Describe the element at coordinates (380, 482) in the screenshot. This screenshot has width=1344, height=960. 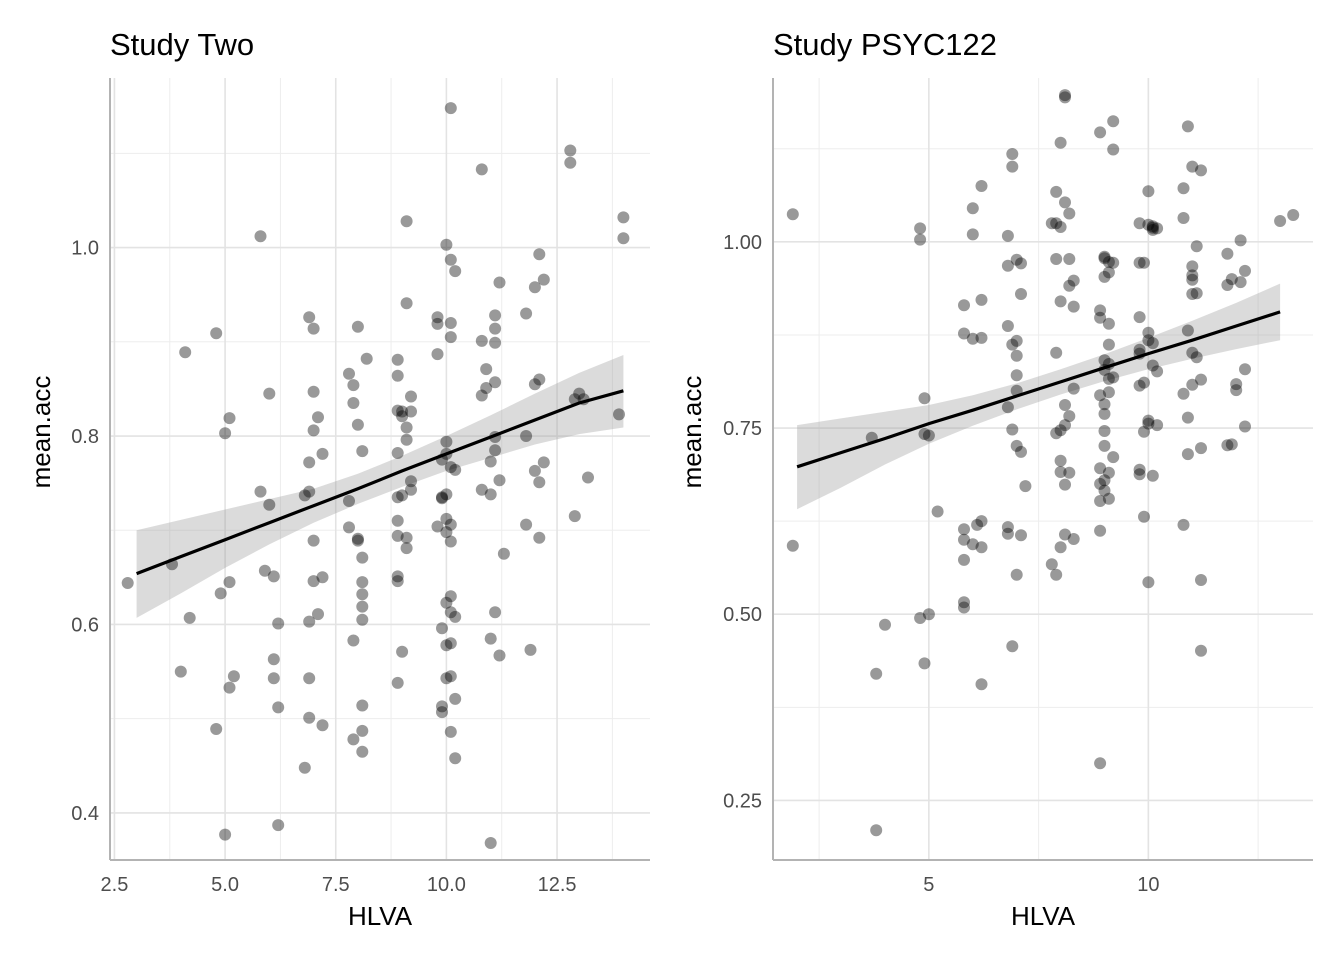
I see `regression-line` at that location.